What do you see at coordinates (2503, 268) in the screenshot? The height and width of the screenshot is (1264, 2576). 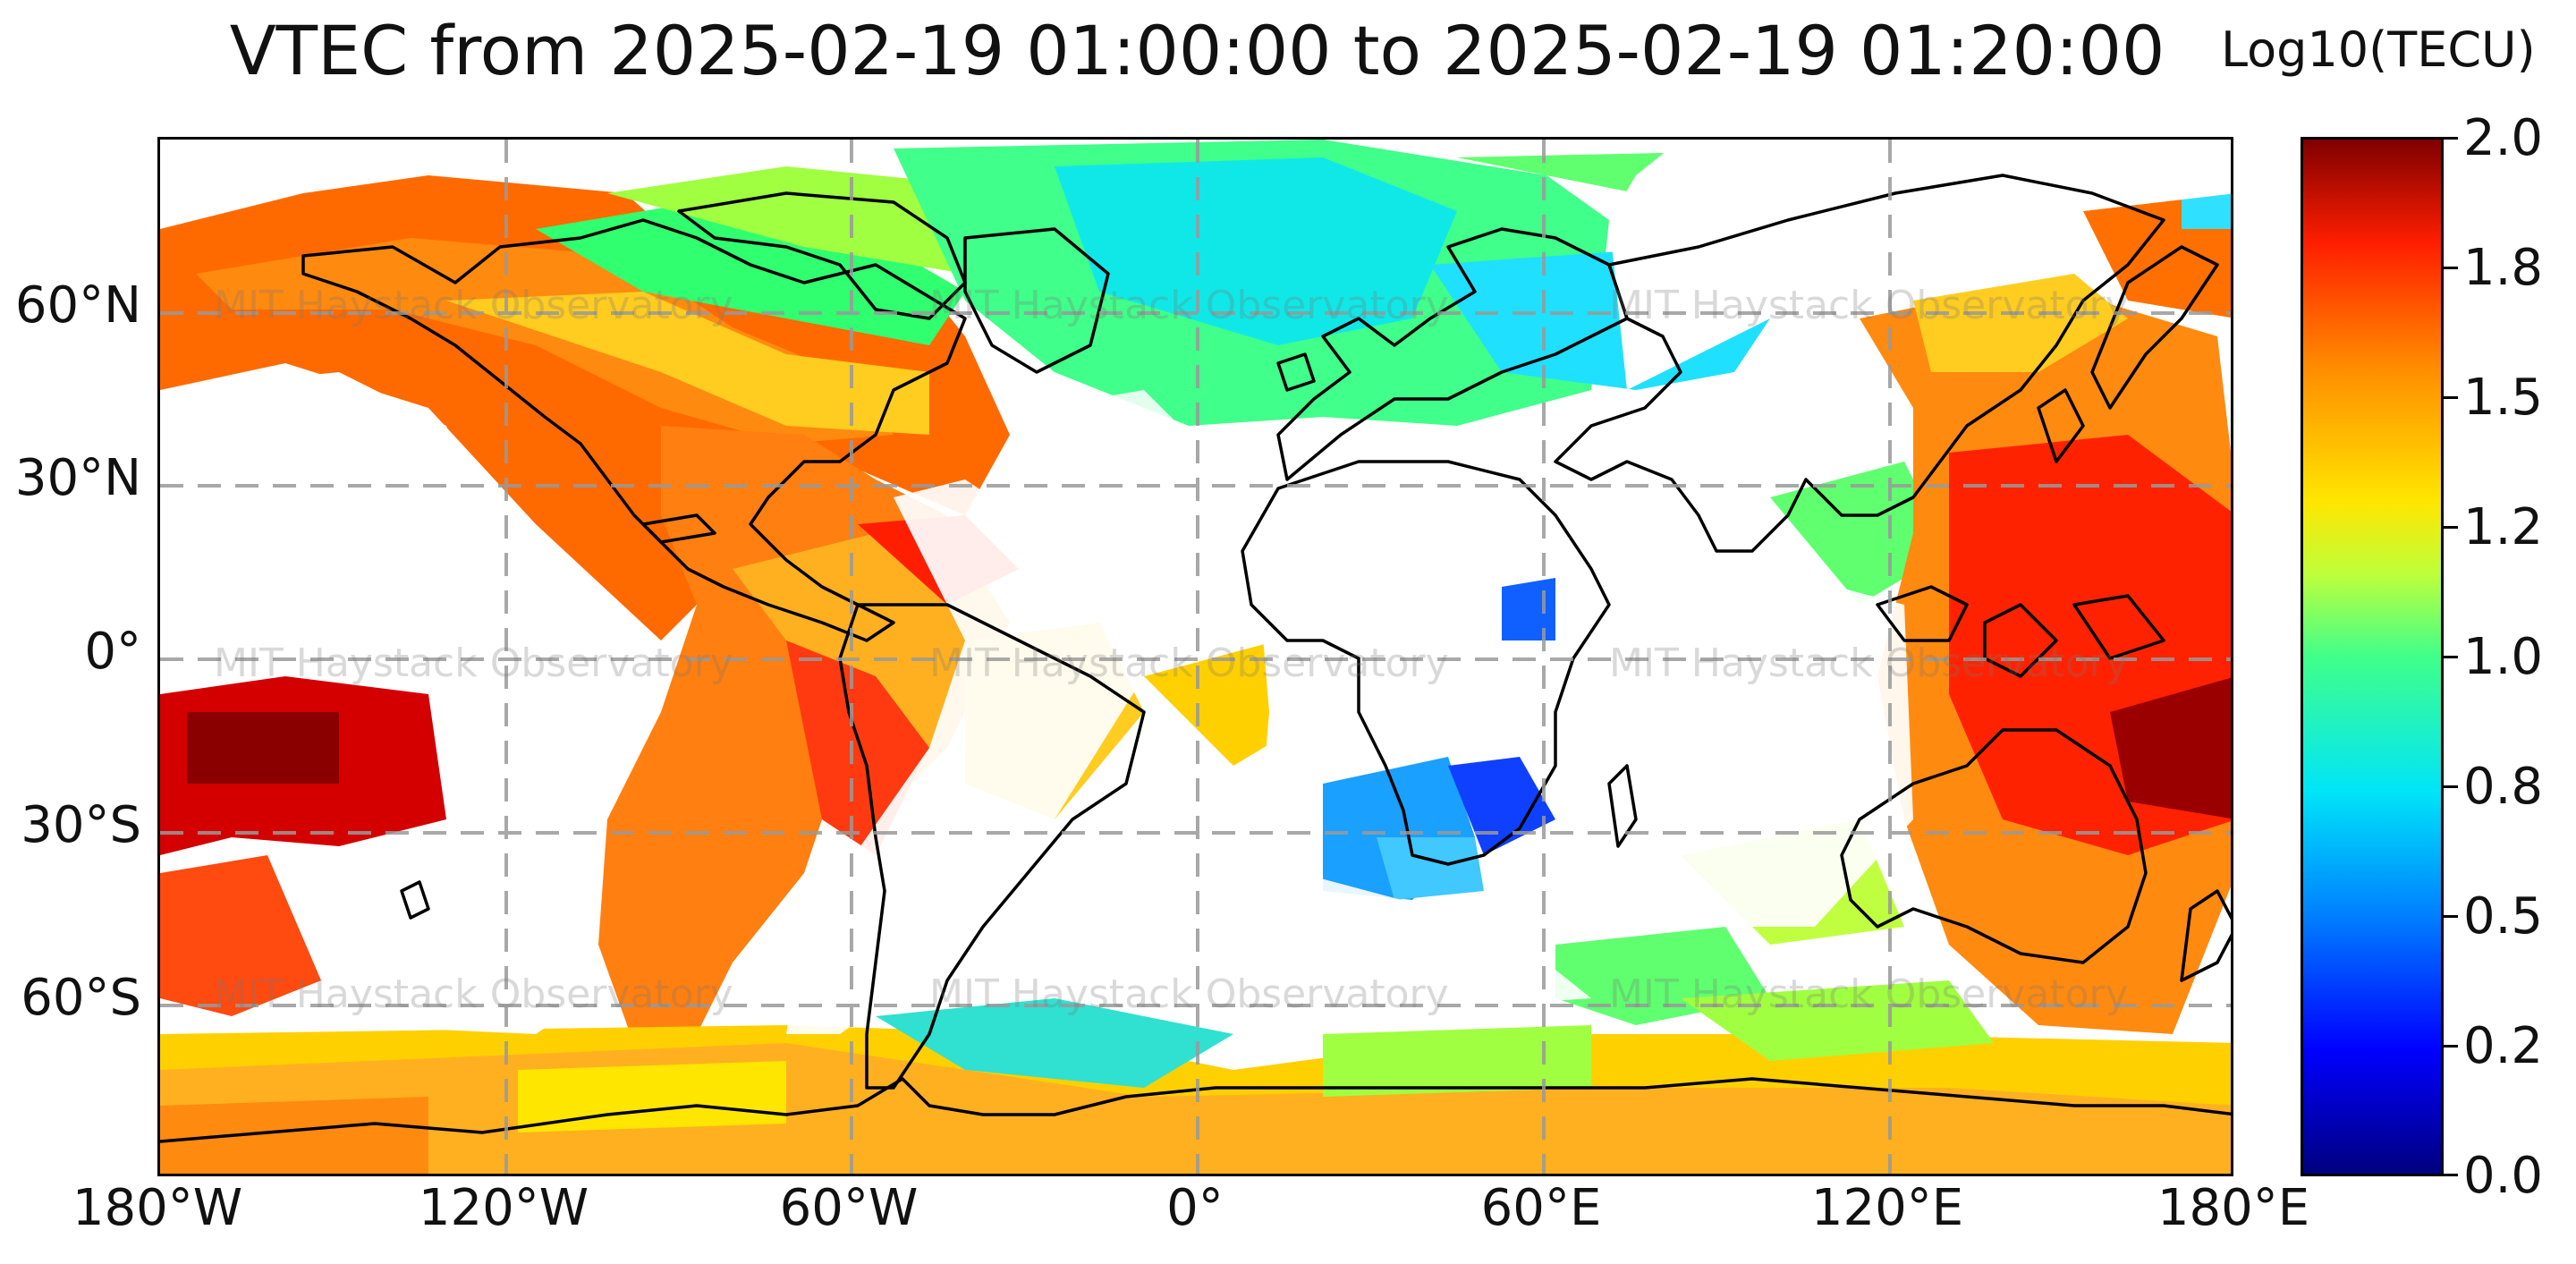 I see `colorbar-tick-label: 1.8` at bounding box center [2503, 268].